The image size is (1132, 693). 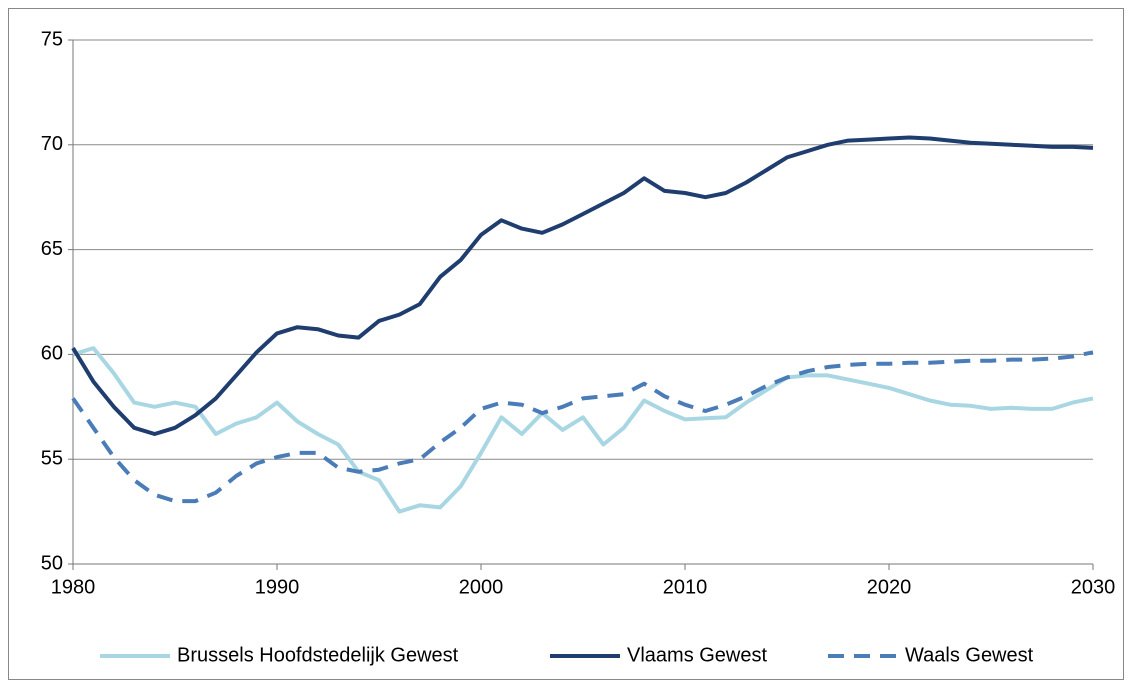 I want to click on y-tick-label: 50, so click(x=52, y=563).